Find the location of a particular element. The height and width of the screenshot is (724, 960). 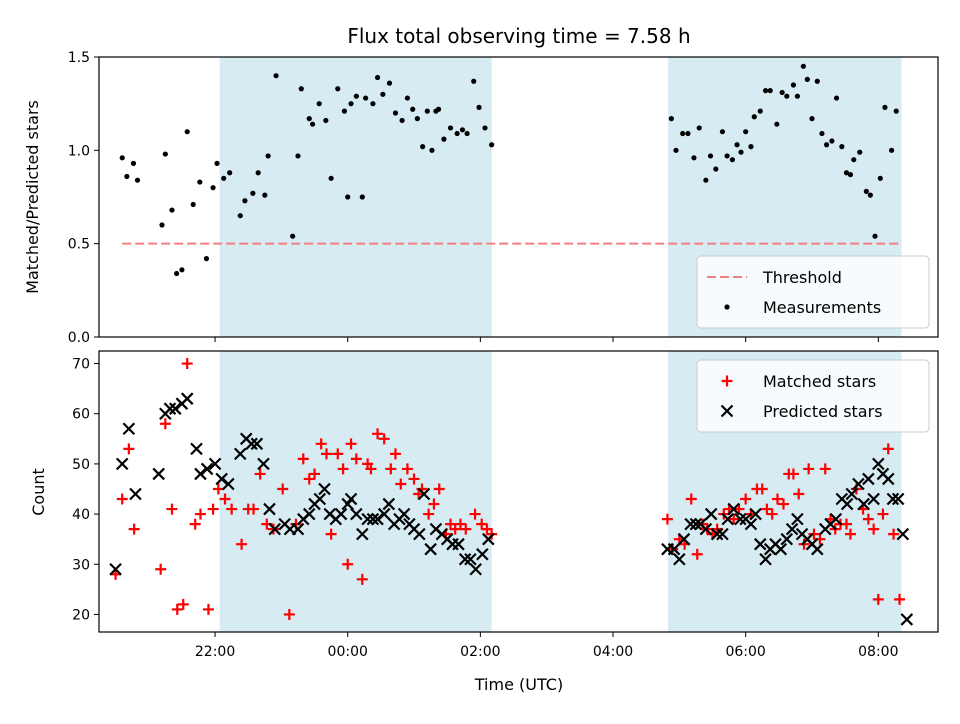

x-tick-label: 00:00 is located at coordinates (348, 652).